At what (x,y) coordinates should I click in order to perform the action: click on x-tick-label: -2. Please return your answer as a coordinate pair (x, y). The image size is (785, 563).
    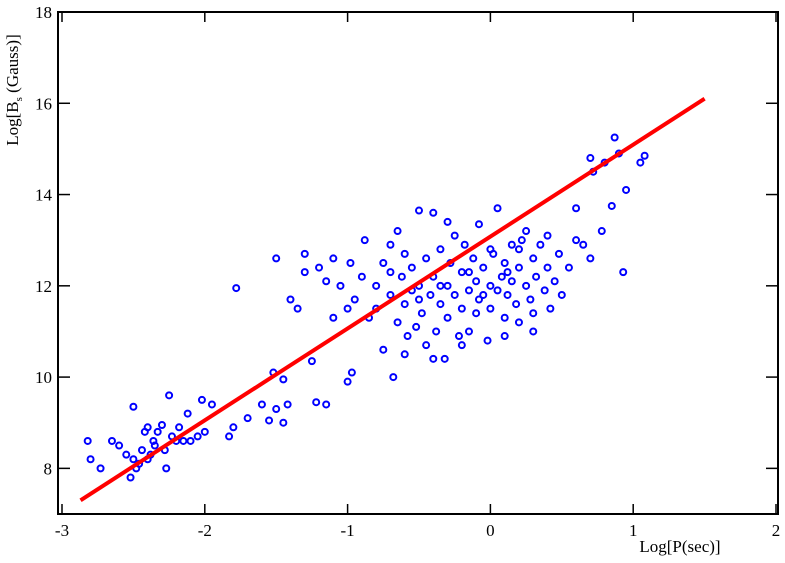
    Looking at the image, I should click on (205, 530).